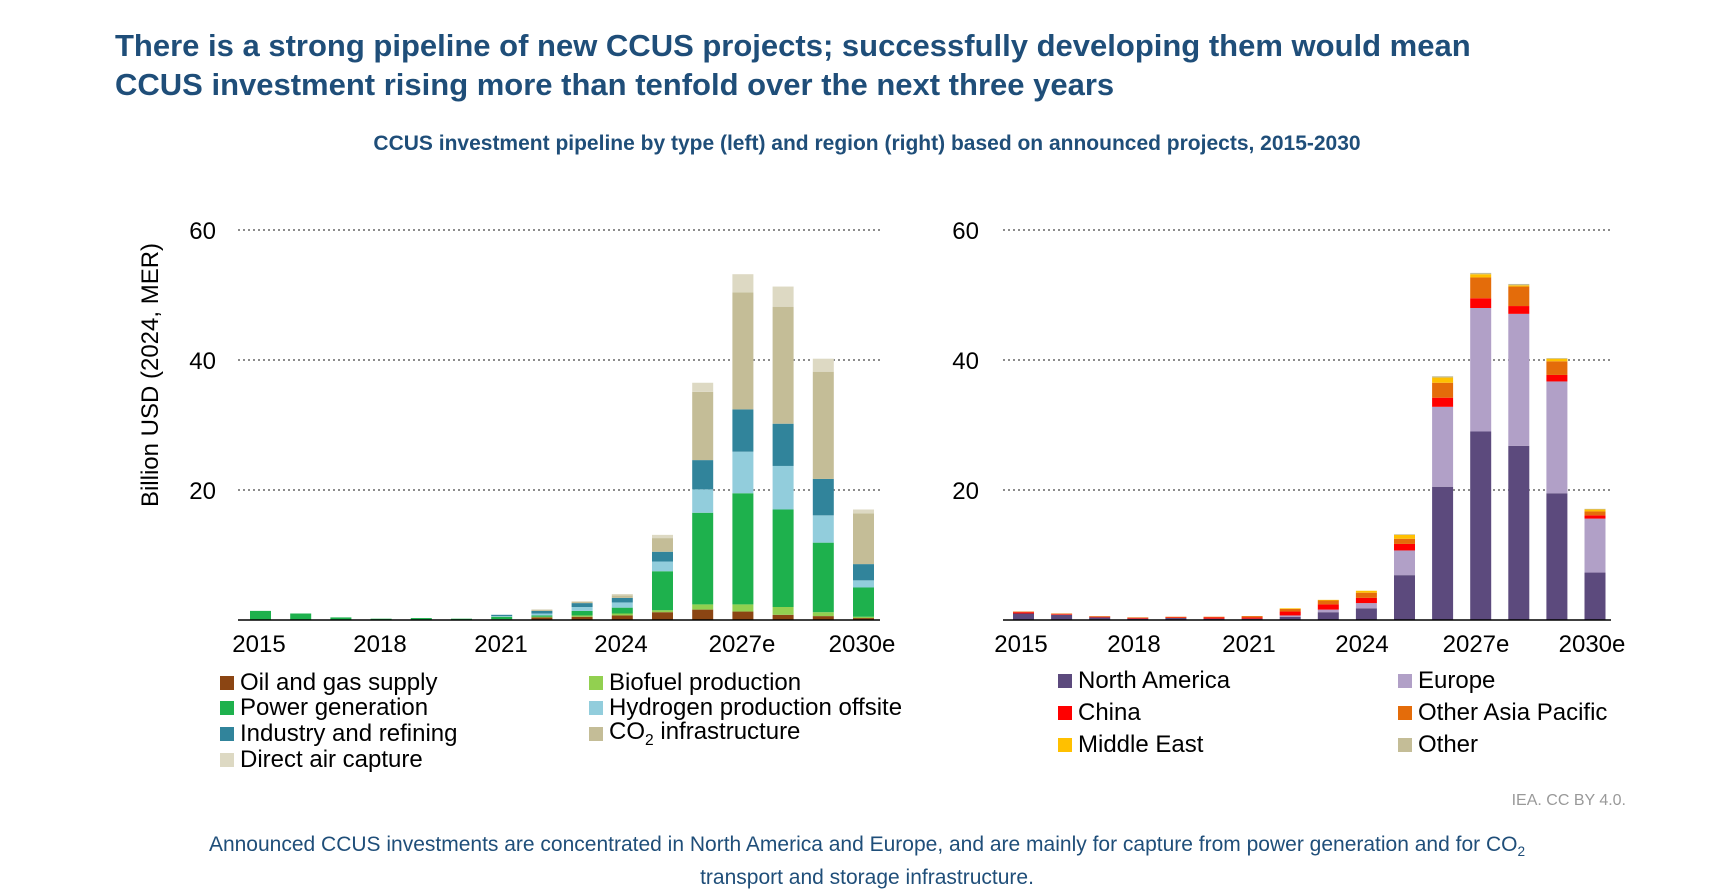 The image size is (1734, 892). I want to click on bar-segment-china-2028e, so click(1519, 310).